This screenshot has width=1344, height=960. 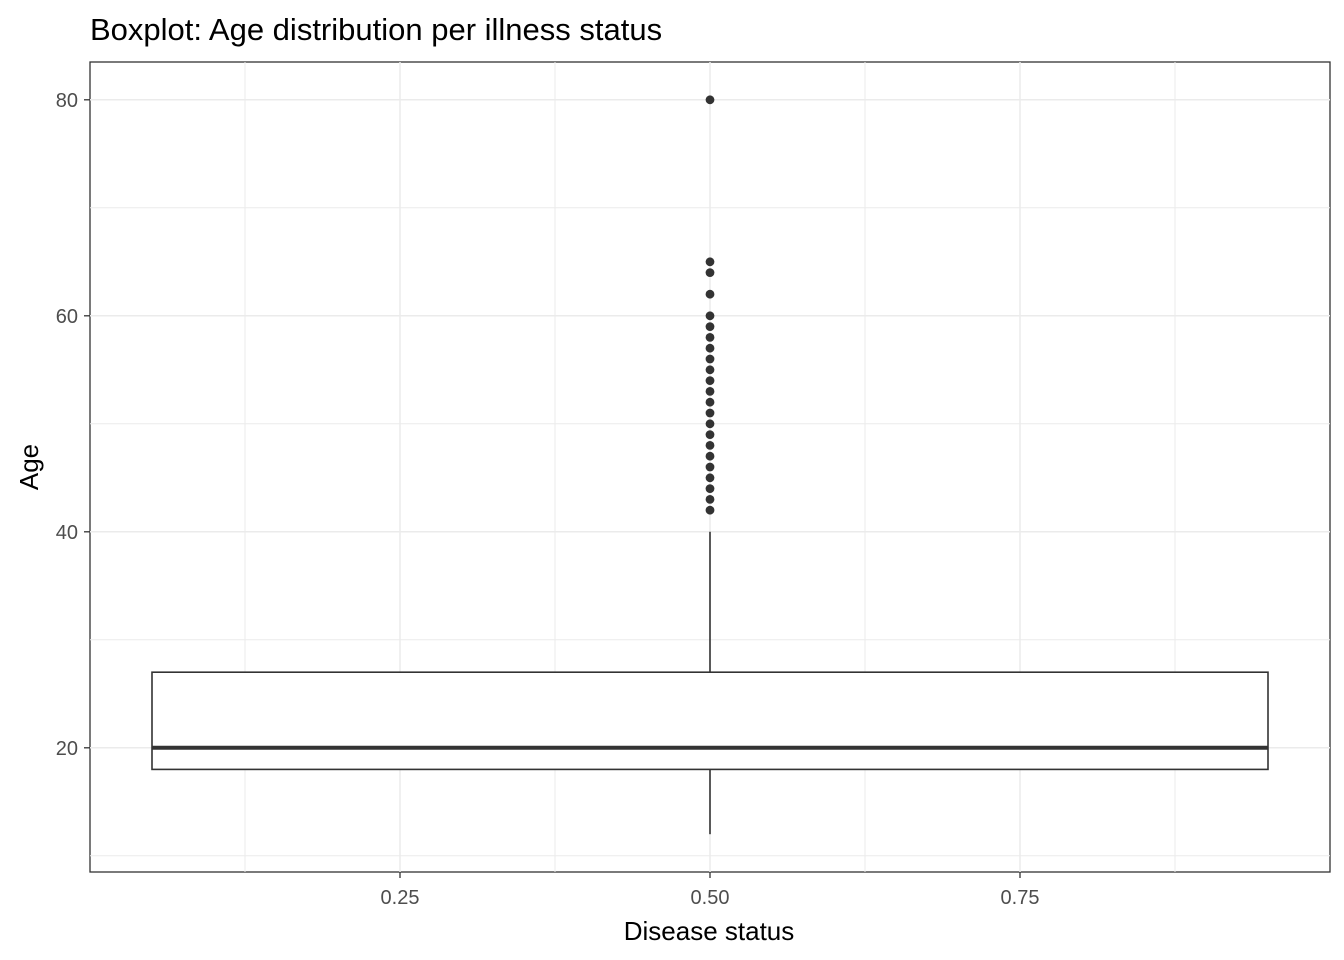 I want to click on x-tick-label: 0.75, so click(x=1020, y=898).